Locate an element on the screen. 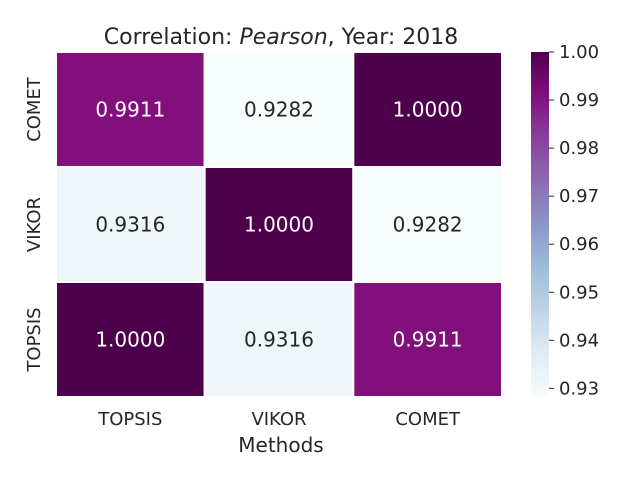 This screenshot has width=640, height=480. colorbar-tick-label: 0.94 is located at coordinates (579, 340).